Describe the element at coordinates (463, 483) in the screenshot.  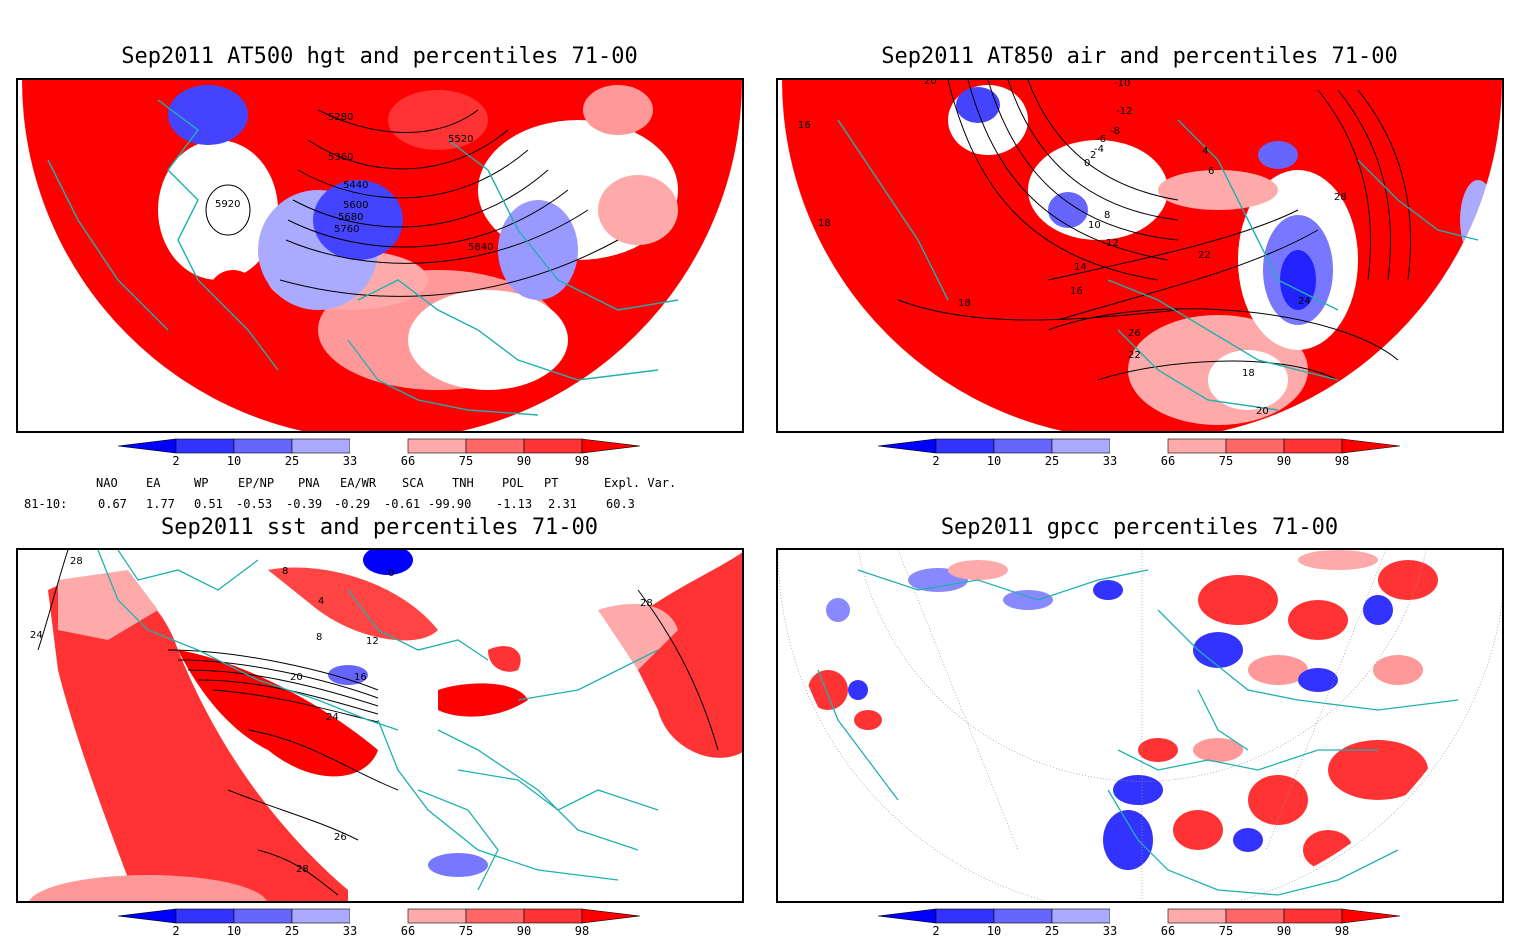
I see `index-header: TNH` at that location.